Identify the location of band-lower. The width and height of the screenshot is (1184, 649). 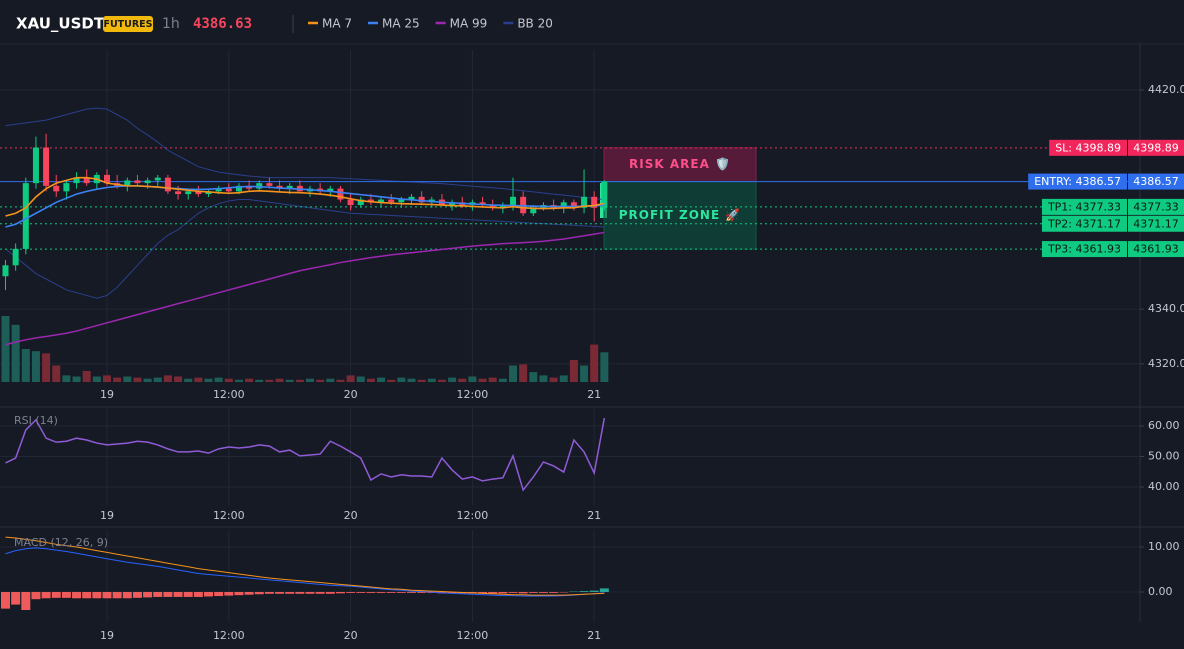
(305, 249).